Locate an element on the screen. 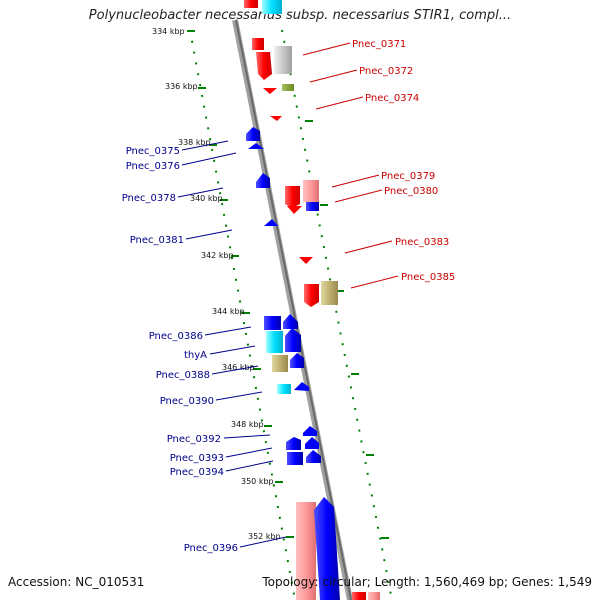 The height and width of the screenshot is (600, 600). gene-label: Pnec_0385 is located at coordinates (428, 277).